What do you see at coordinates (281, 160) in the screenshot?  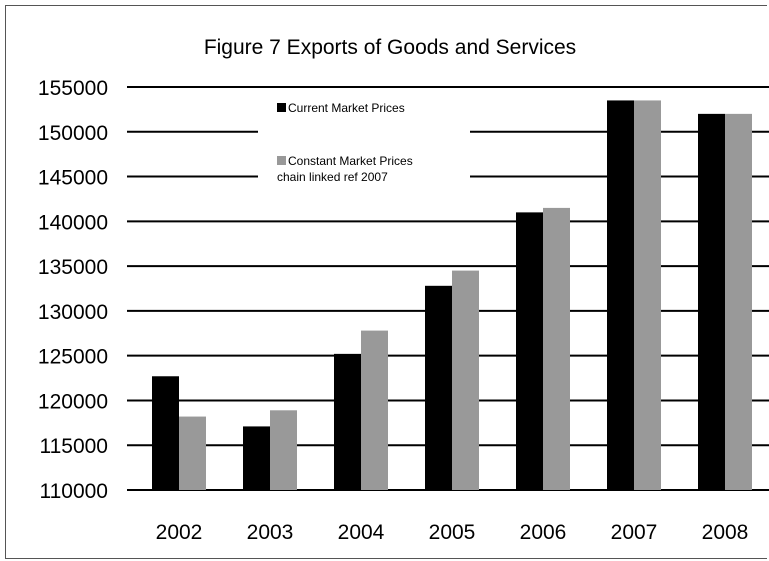 I see `legend-swatch-constant` at bounding box center [281, 160].